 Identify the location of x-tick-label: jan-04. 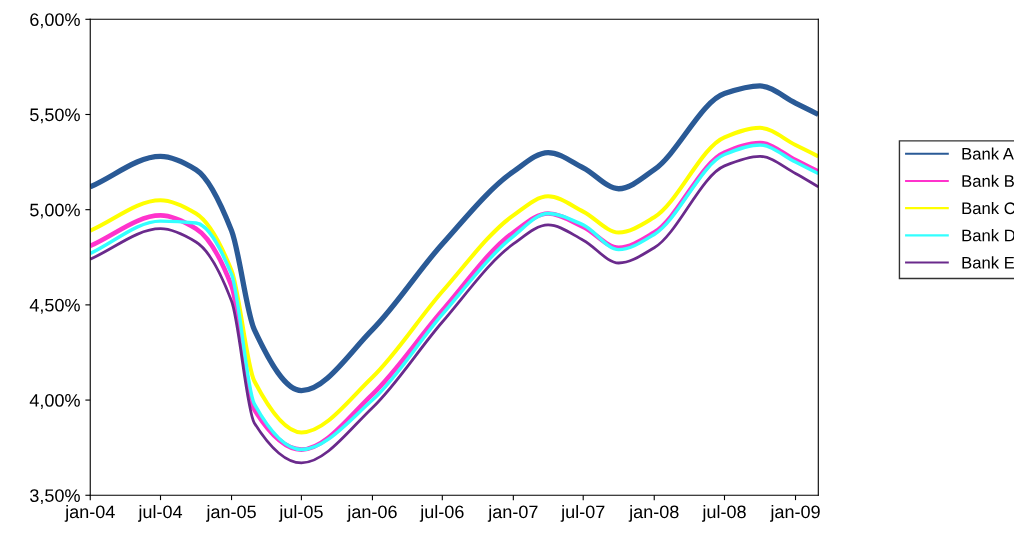
(89, 513).